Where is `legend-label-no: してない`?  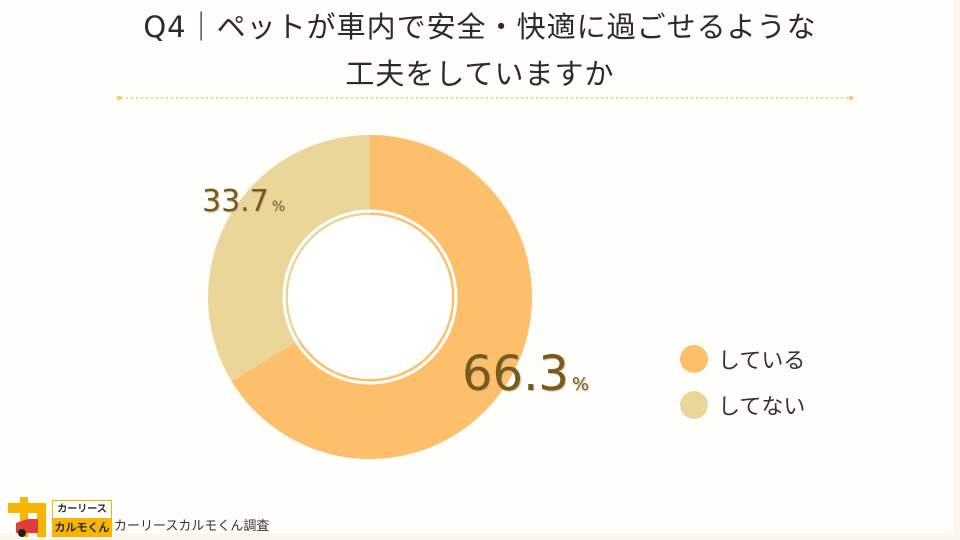
legend-label-no: してない is located at coordinates (762, 407).